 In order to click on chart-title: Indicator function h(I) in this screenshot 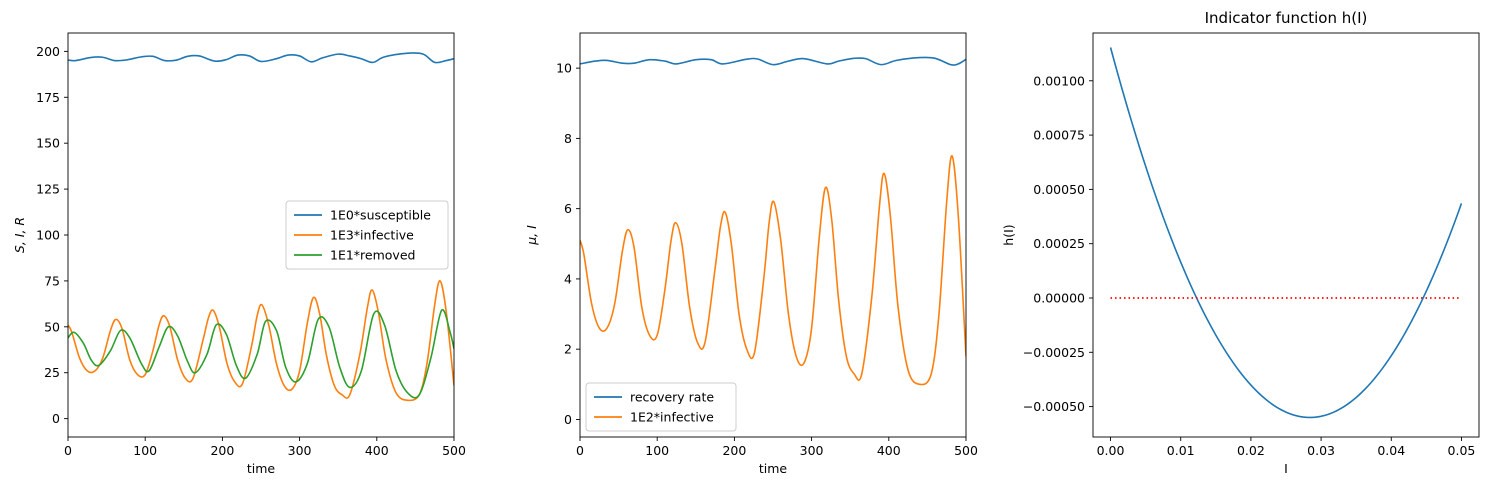, I will do `click(1286, 18)`.